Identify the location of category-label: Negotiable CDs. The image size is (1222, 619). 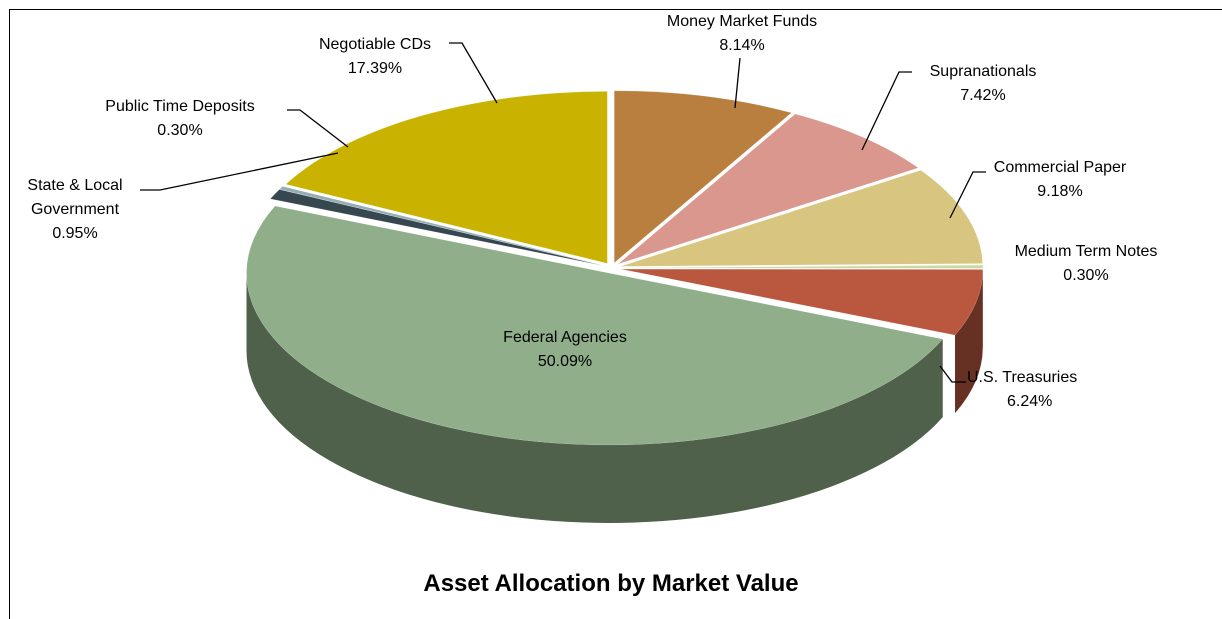
(375, 44).